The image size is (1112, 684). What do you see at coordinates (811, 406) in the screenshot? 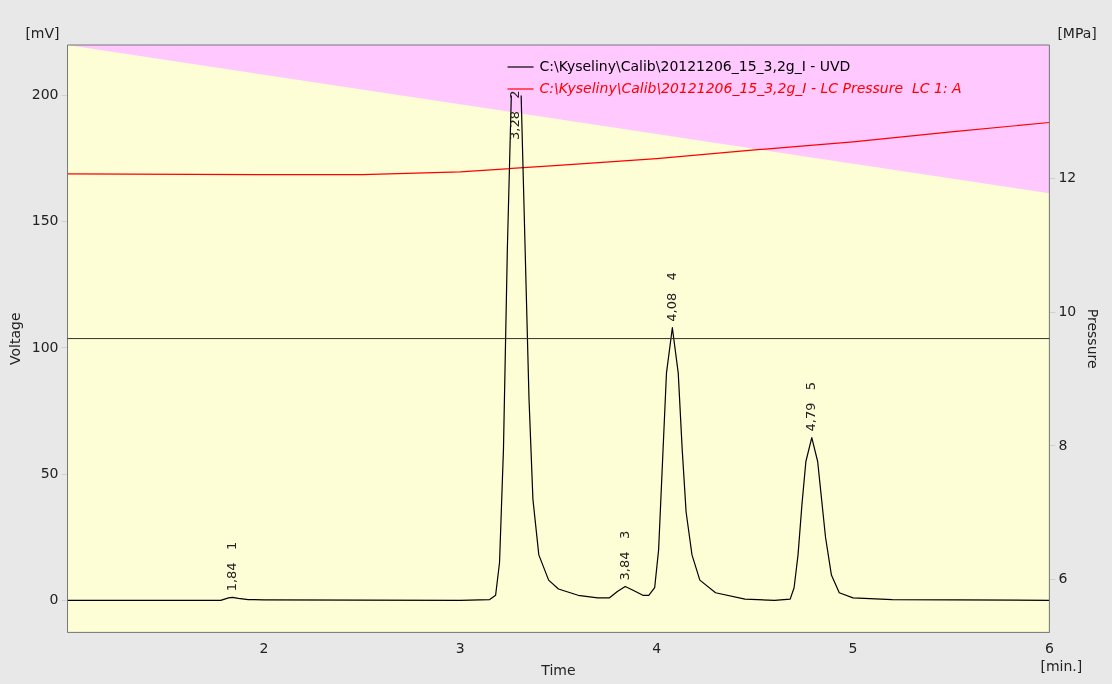
I see `annotation: 4,79 5` at bounding box center [811, 406].